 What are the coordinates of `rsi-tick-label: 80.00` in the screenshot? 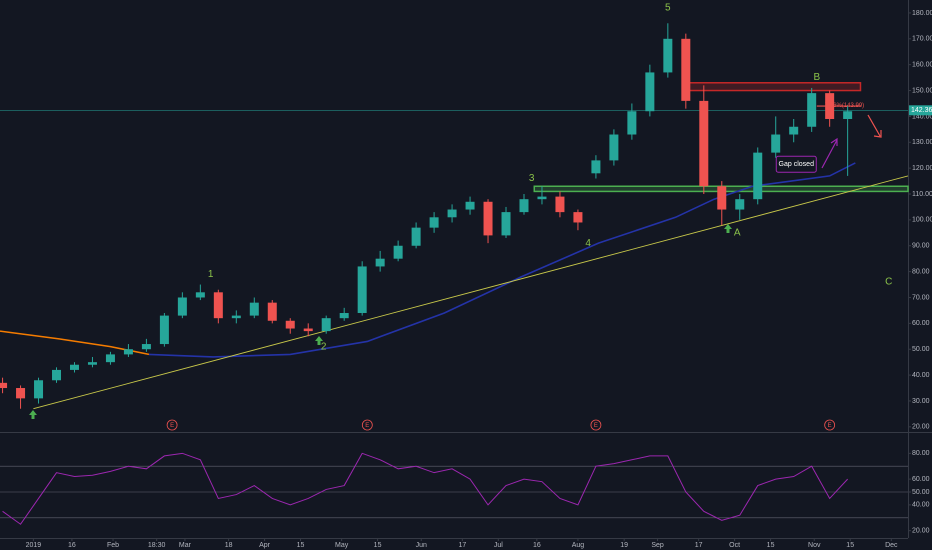 It's located at (921, 453).